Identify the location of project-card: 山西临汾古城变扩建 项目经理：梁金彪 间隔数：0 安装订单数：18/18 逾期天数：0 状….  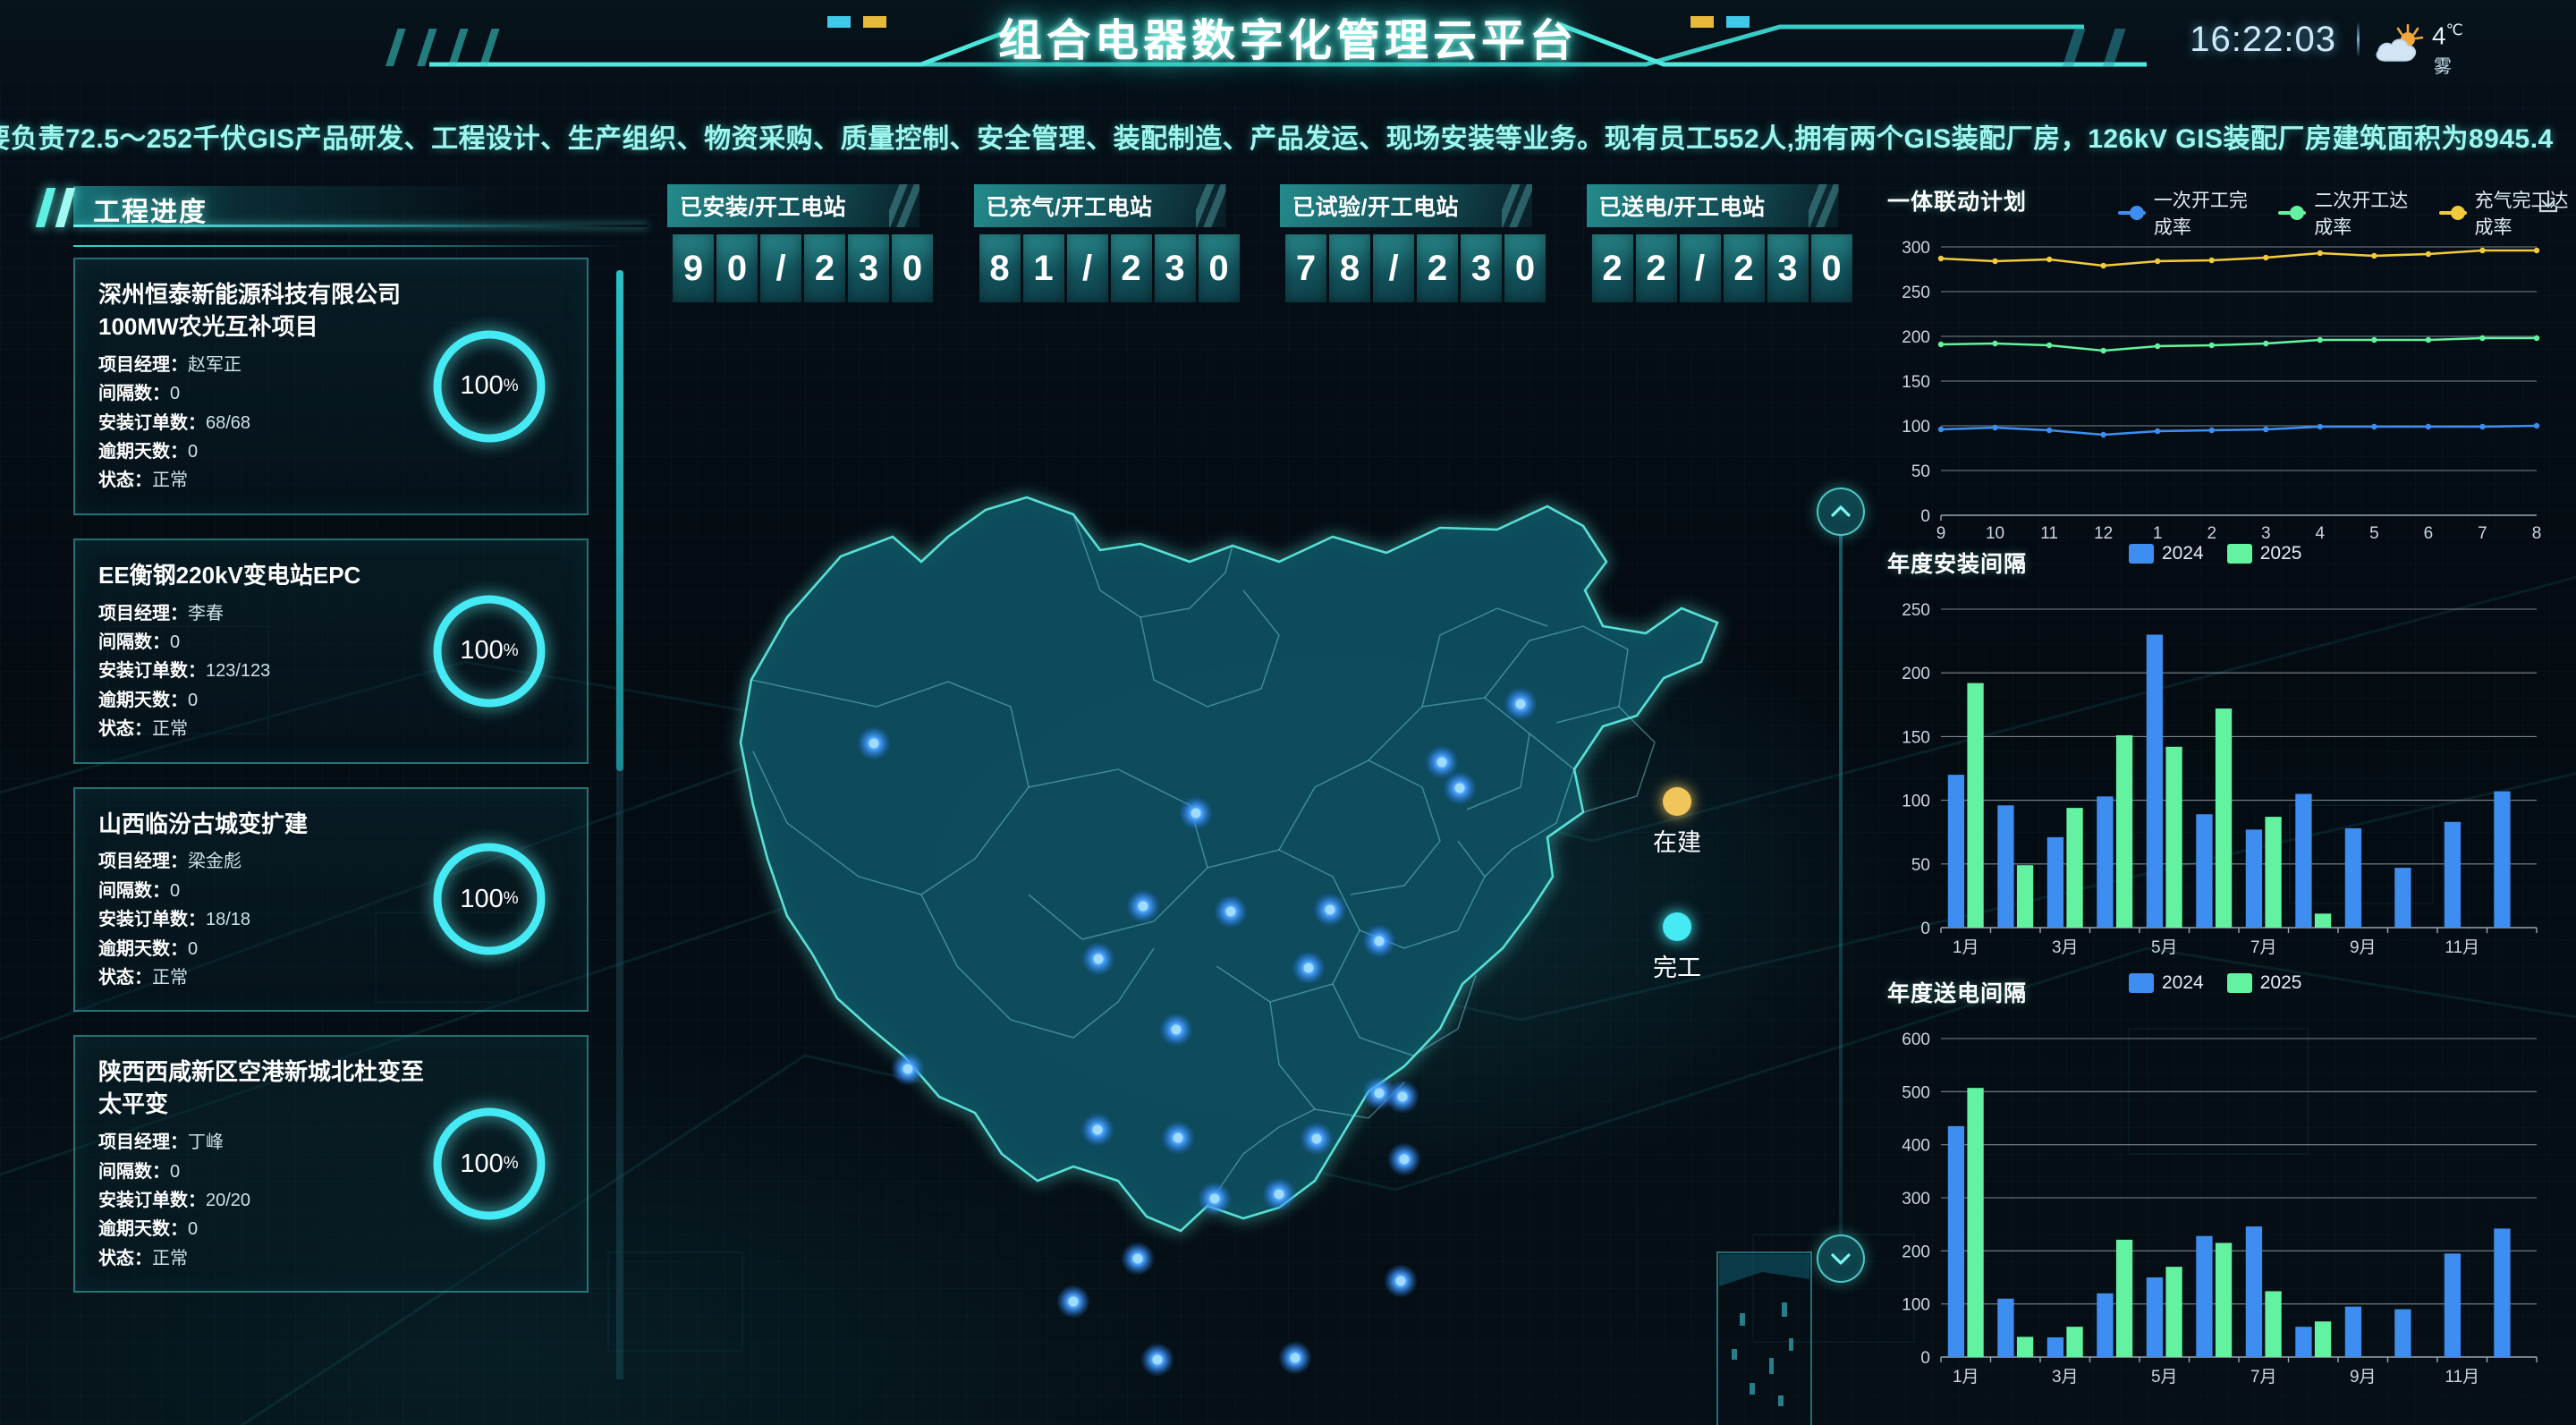
(331, 900).